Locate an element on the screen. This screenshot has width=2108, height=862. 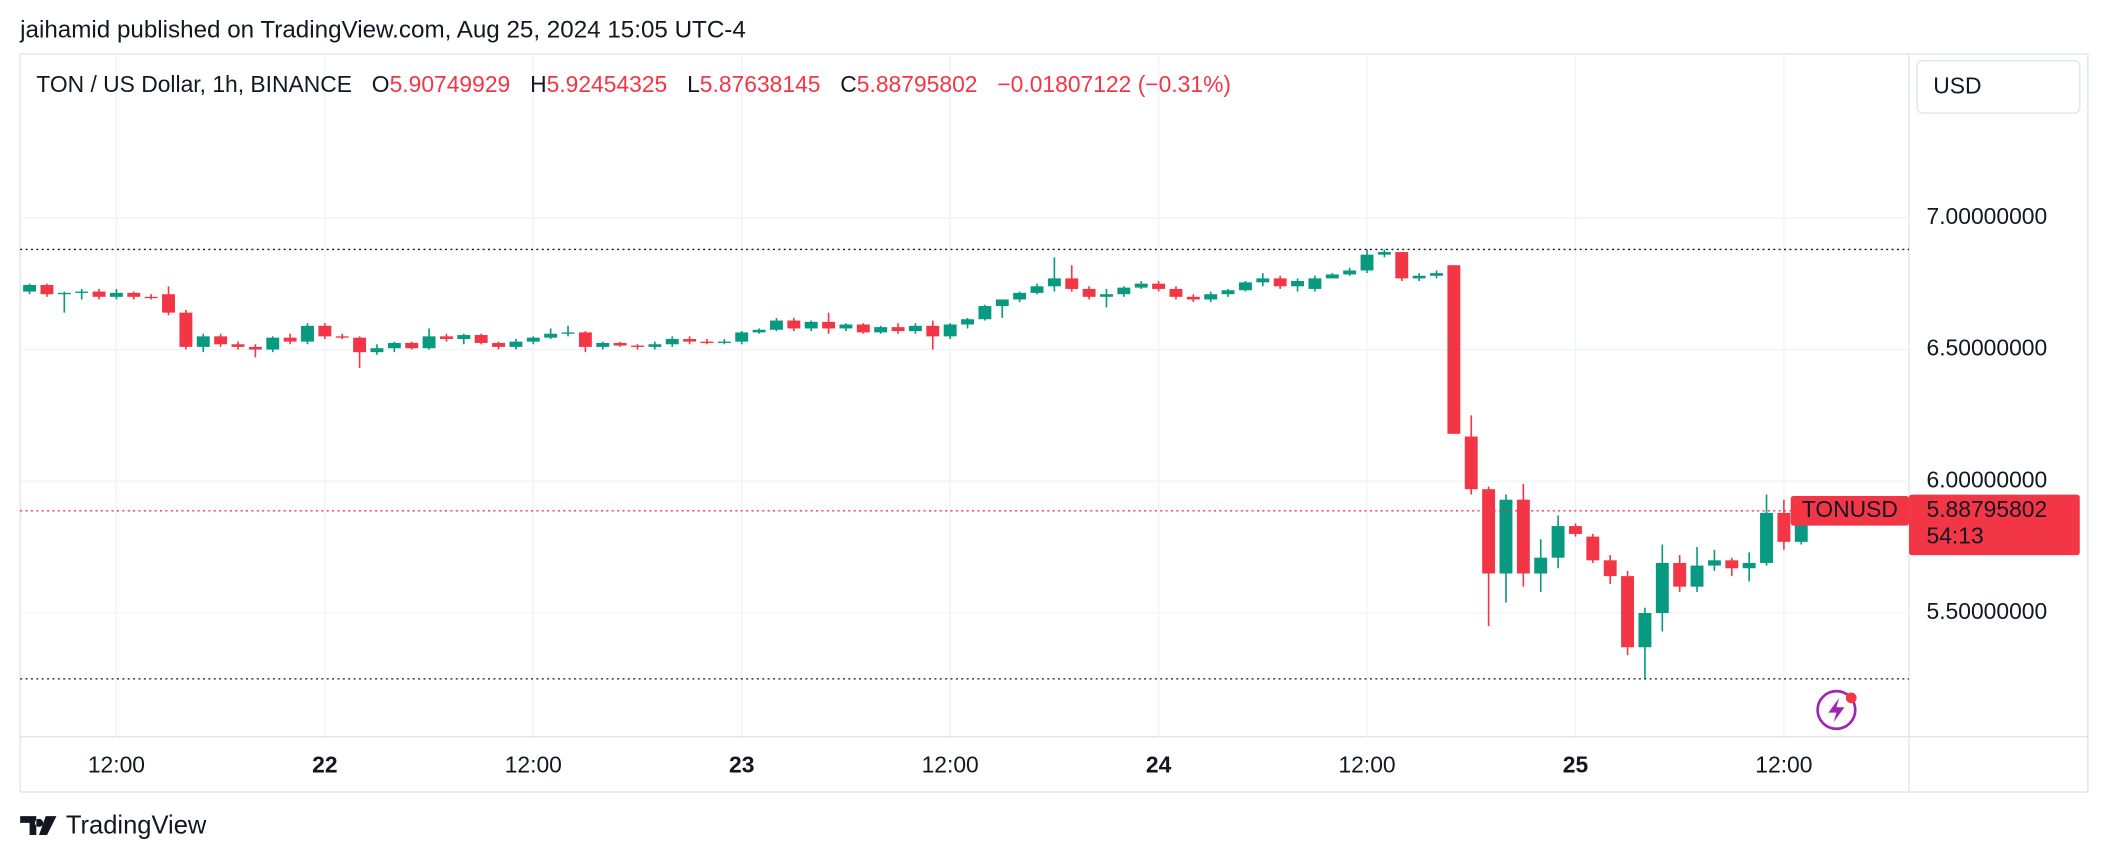
symbol-label-bg is located at coordinates (1850, 511).